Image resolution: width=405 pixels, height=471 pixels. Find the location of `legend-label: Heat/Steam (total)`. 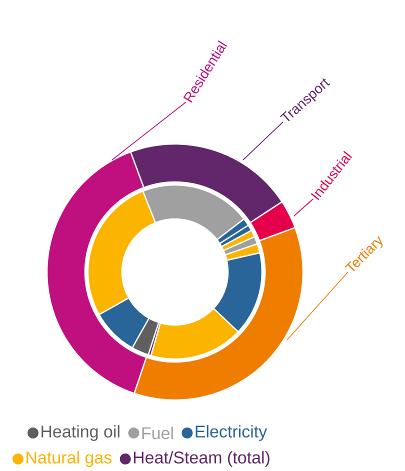

legend-label: Heat/Steam (total) is located at coordinates (202, 459).